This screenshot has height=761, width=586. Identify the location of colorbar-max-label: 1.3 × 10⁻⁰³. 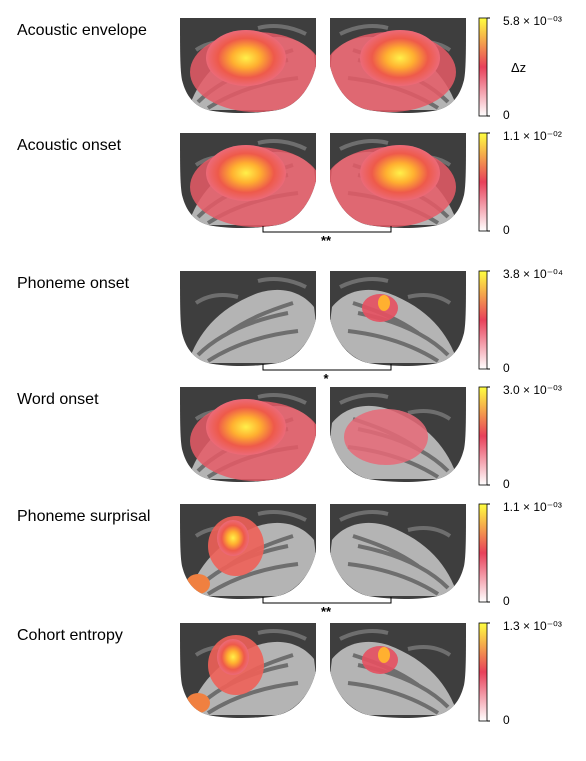
(532, 626).